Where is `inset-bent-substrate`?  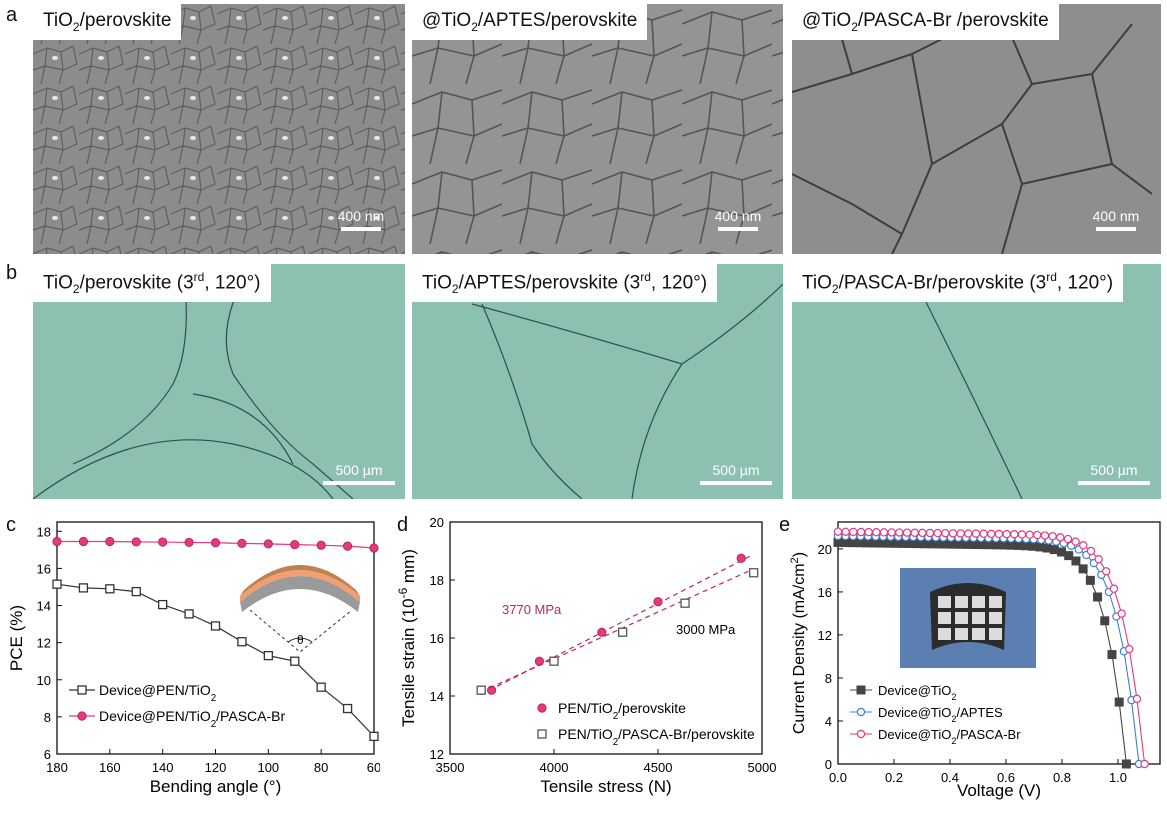
inset-bent-substrate is located at coordinates (300, 609).